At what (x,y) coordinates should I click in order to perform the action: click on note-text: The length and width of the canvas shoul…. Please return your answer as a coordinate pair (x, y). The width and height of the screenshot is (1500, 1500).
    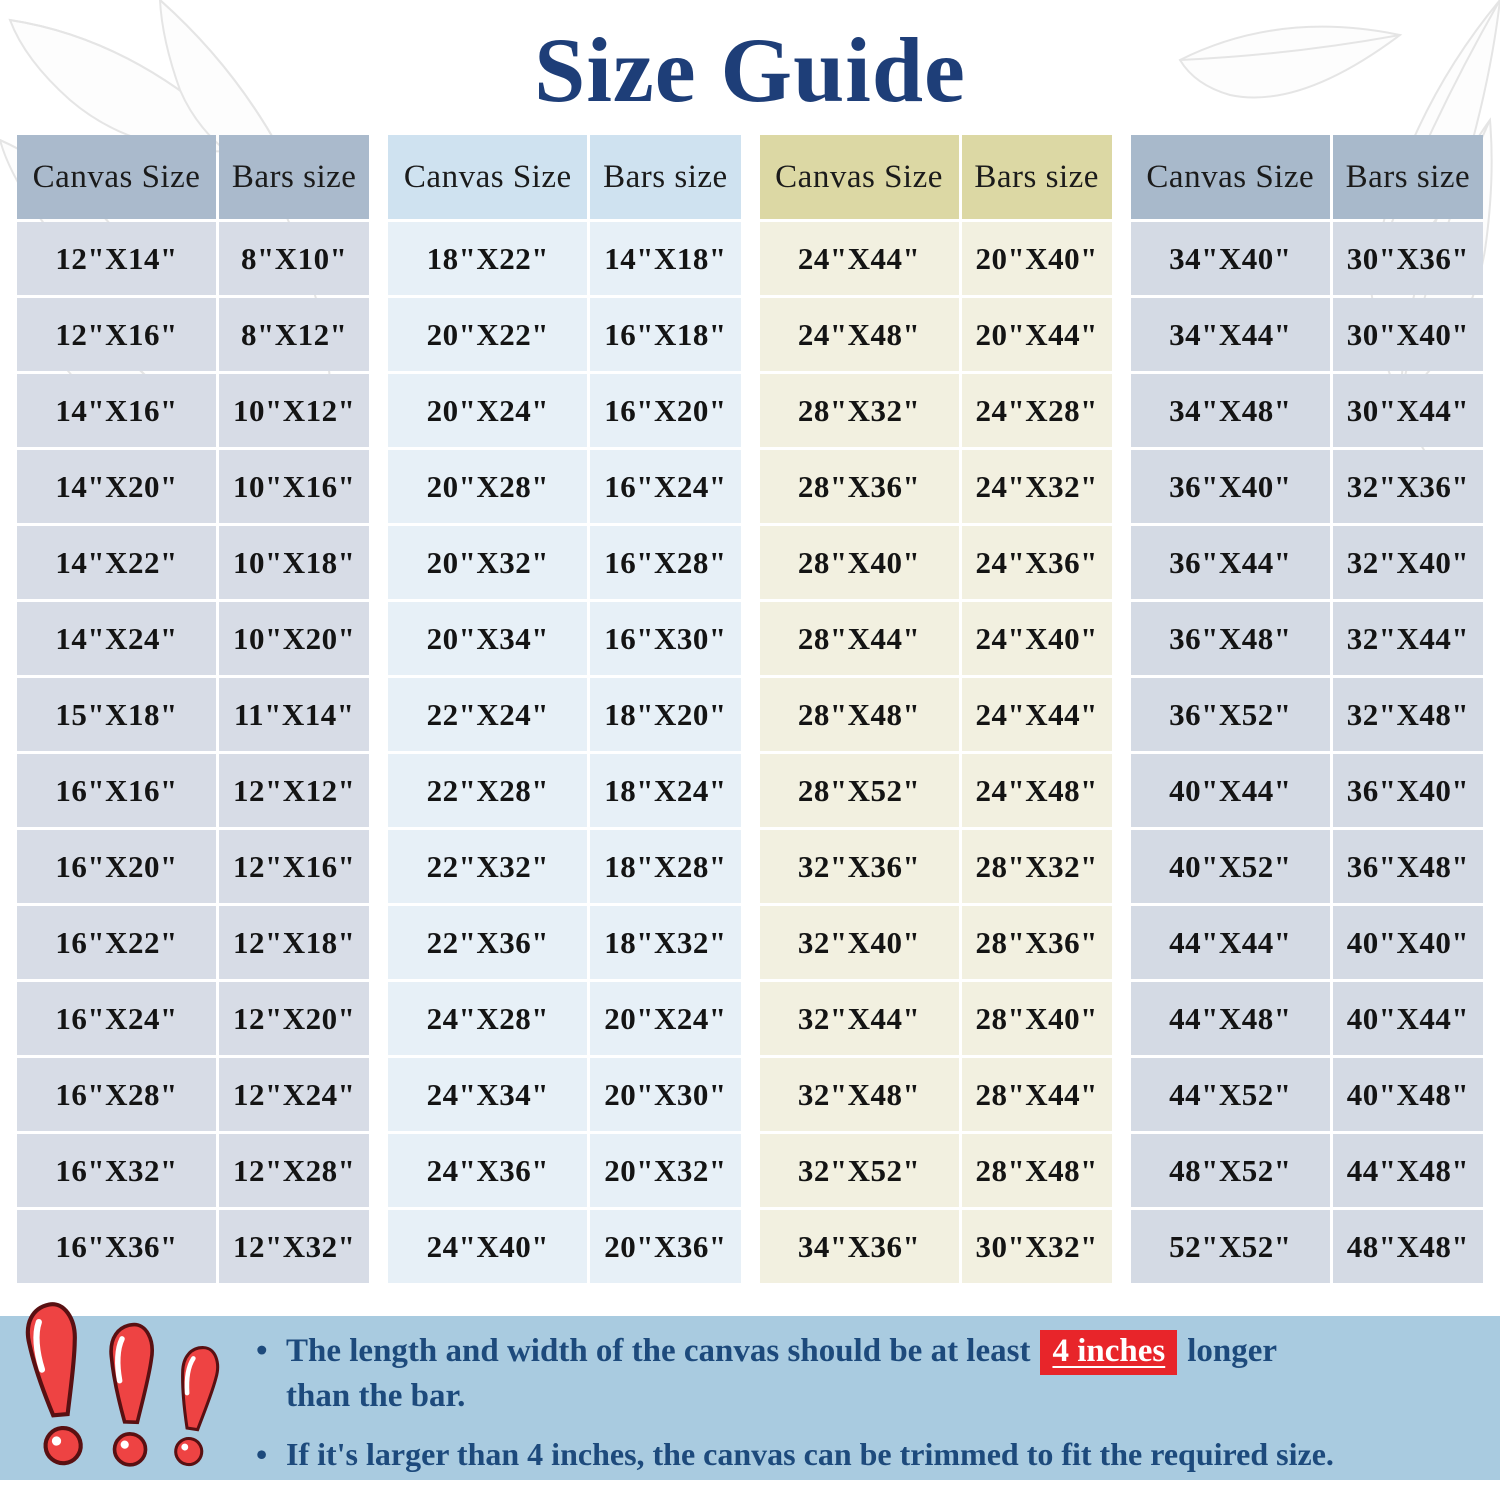
    Looking at the image, I should click on (658, 1351).